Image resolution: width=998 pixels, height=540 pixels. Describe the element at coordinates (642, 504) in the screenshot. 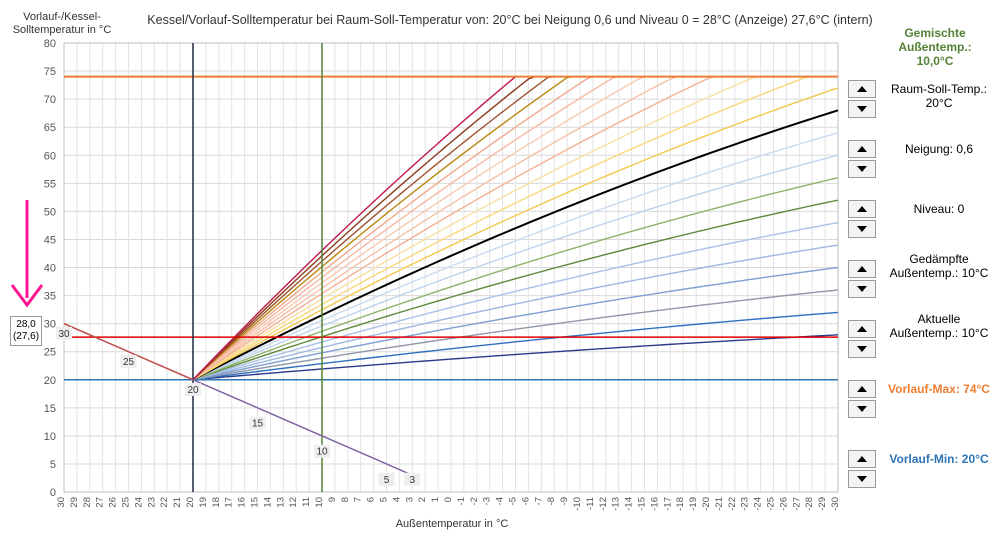

I see `x-tick-label: -15` at that location.